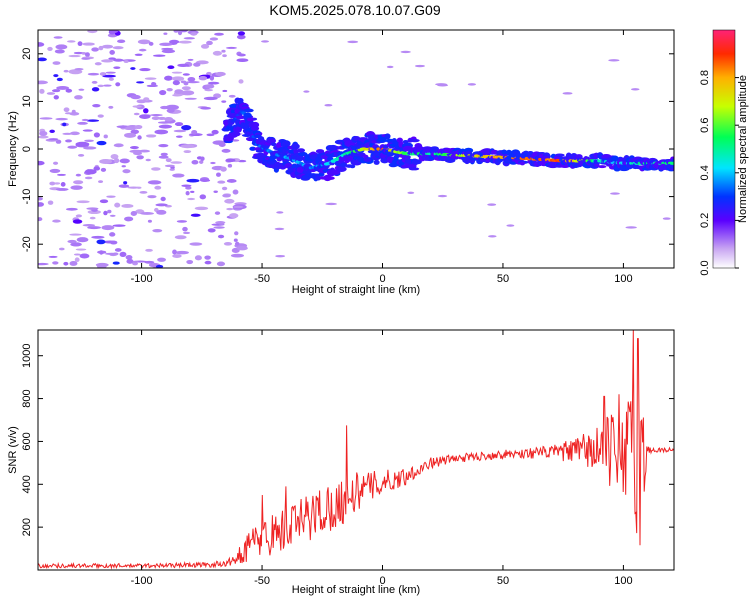 This screenshot has height=600, width=750. I want to click on colorbar-label: Normalized spectral amplitude, so click(743, 149).